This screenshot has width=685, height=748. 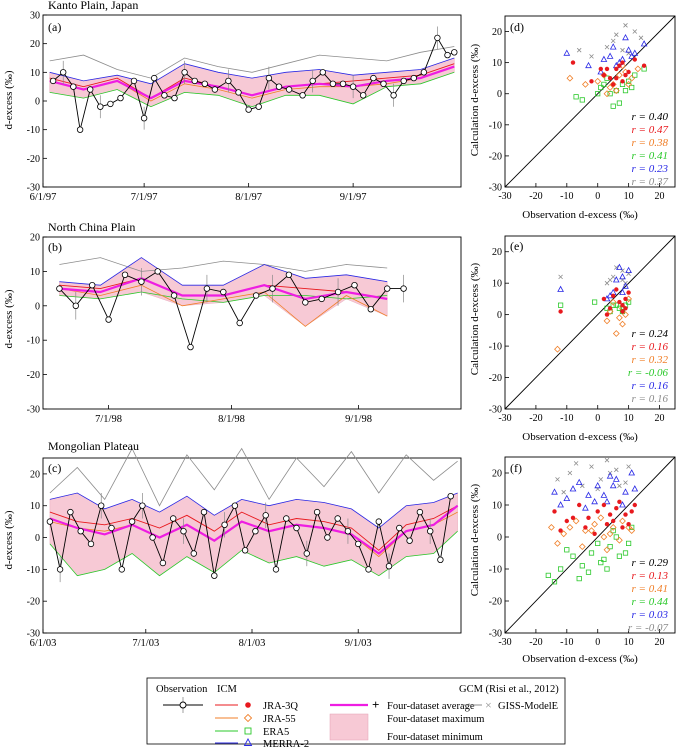 What do you see at coordinates (660, 642) in the screenshot?
I see `xtick-label-f-5: 20` at bounding box center [660, 642].